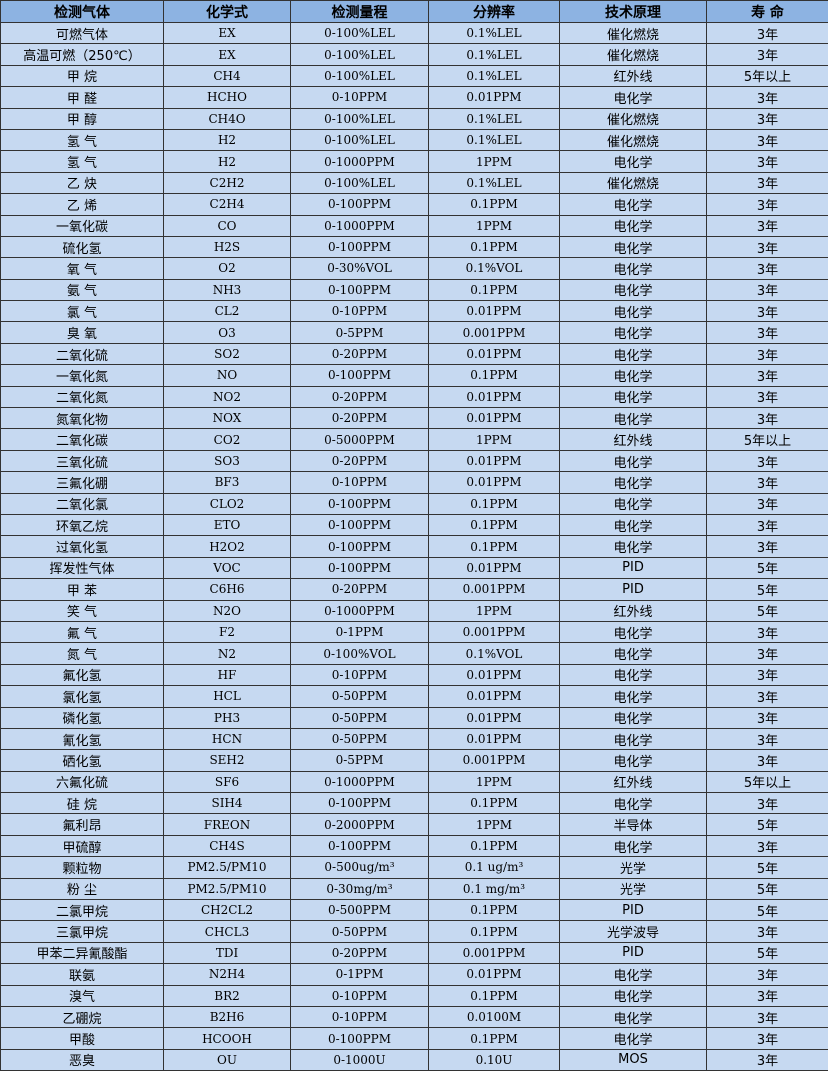 The height and width of the screenshot is (1074, 828). What do you see at coordinates (633, 11) in the screenshot?
I see `header-principle: 技术原理` at bounding box center [633, 11].